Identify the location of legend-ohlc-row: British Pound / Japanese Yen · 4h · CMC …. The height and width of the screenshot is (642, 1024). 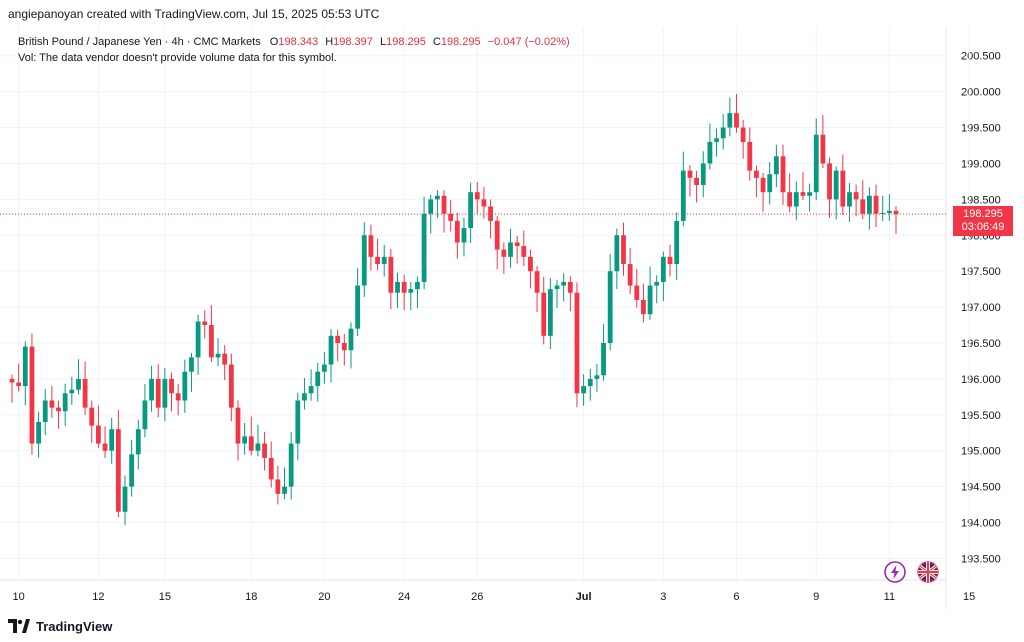
(294, 42).